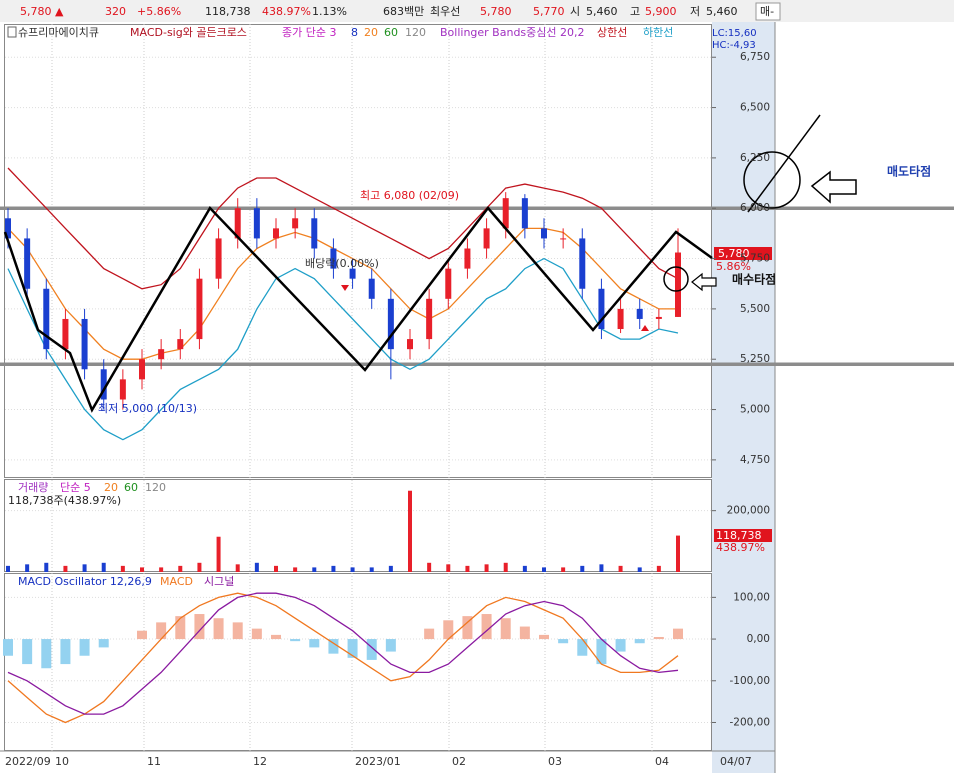  What do you see at coordinates (743, 535) in the screenshot?
I see `volume-tag` at bounding box center [743, 535].